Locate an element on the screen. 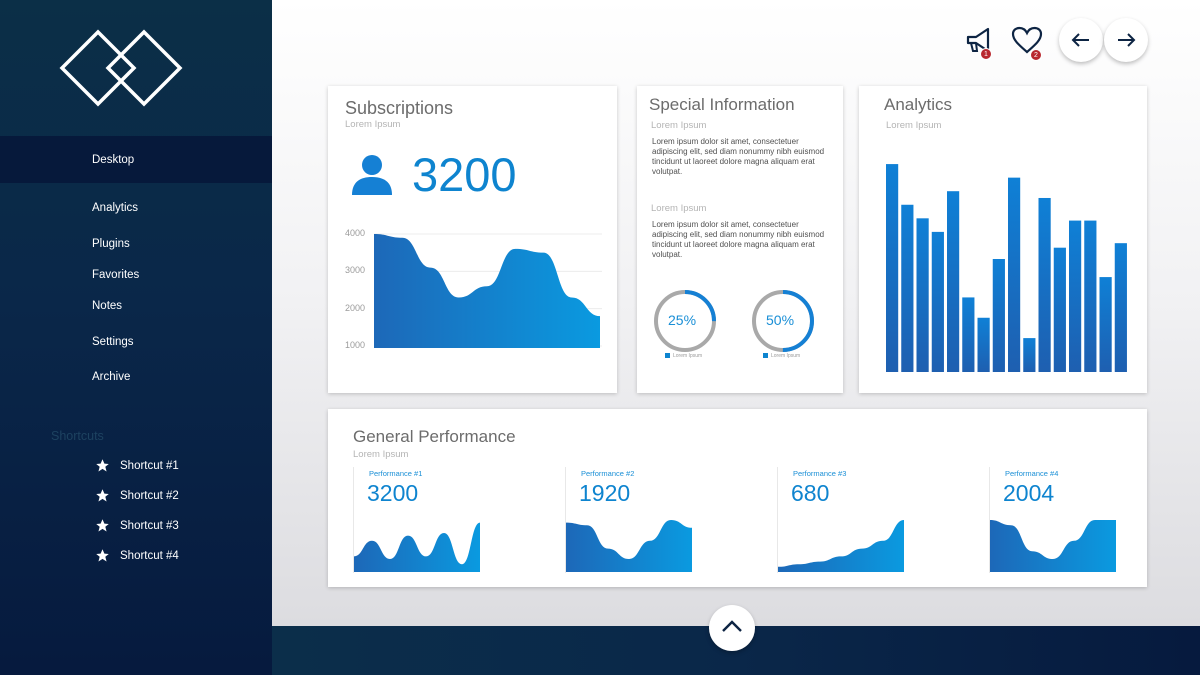  performance-value: 3200 is located at coordinates (393, 493).